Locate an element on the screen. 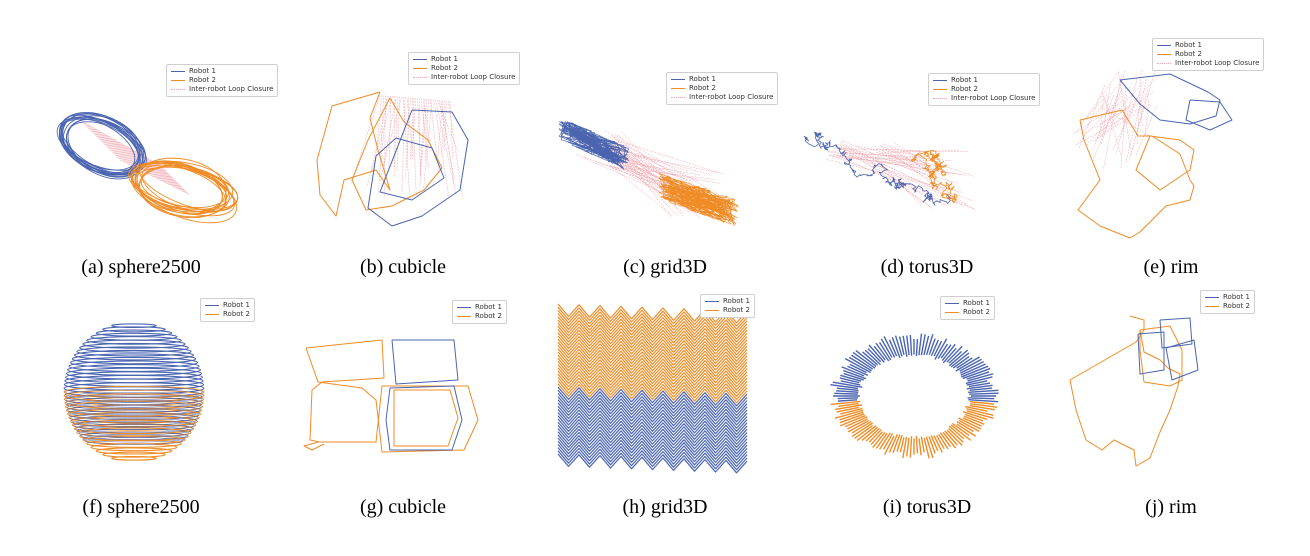  caption-c: (c) grid3D is located at coordinates (665, 267).